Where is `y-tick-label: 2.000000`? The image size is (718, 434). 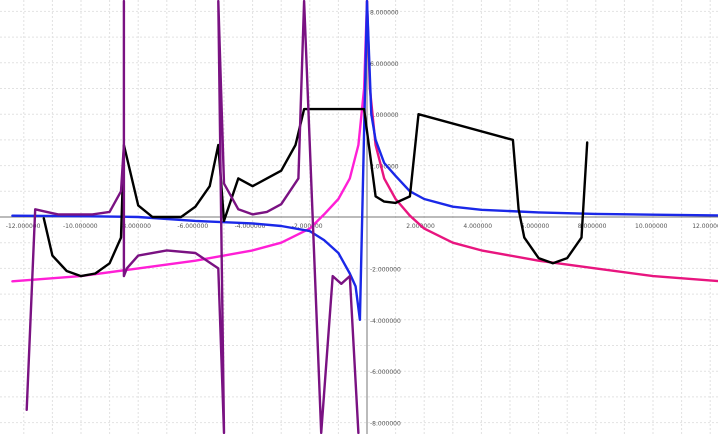 y-tick-label: 2.000000 is located at coordinates (384, 167).